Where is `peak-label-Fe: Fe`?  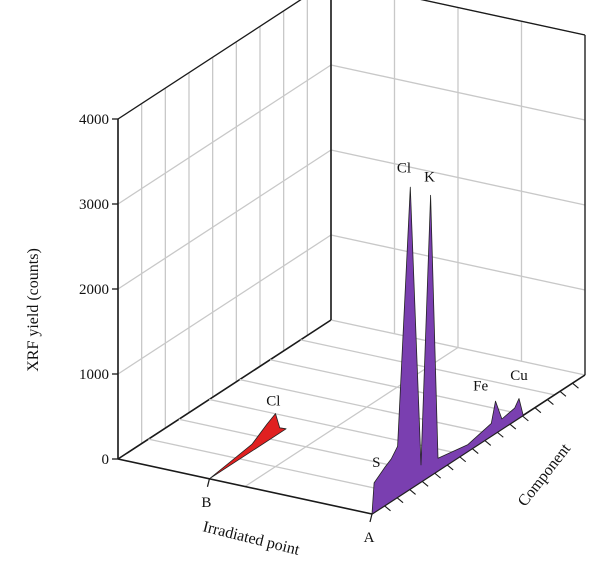
peak-label-Fe: Fe is located at coordinates (480, 386).